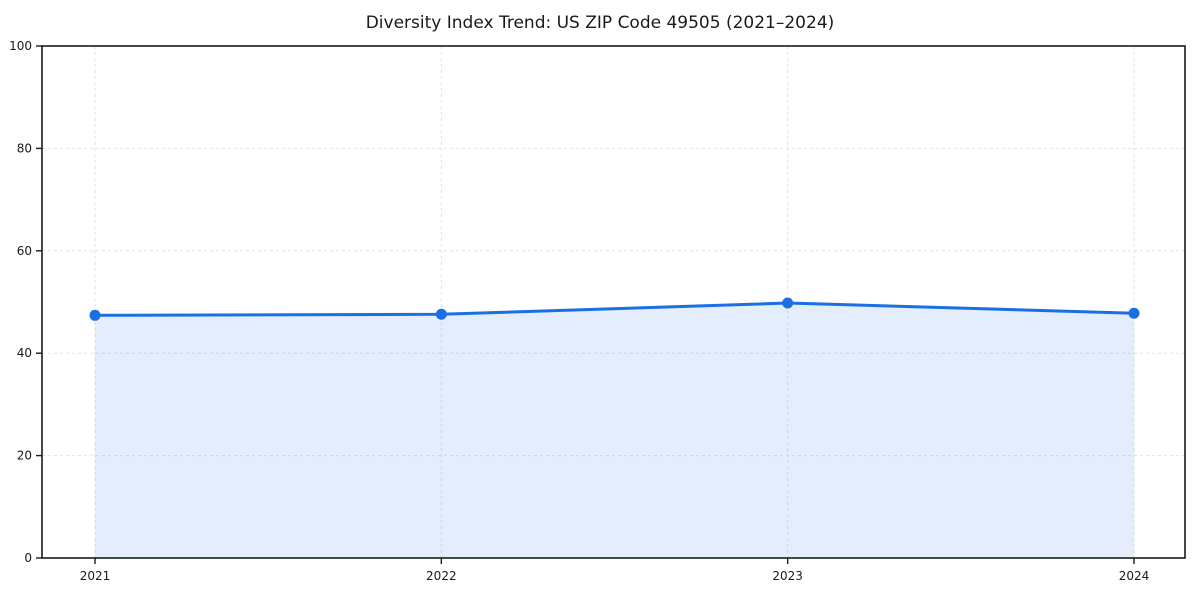 The image size is (1200, 600). Describe the element at coordinates (24, 353) in the screenshot. I see `y-tick-label-40: 40` at that location.